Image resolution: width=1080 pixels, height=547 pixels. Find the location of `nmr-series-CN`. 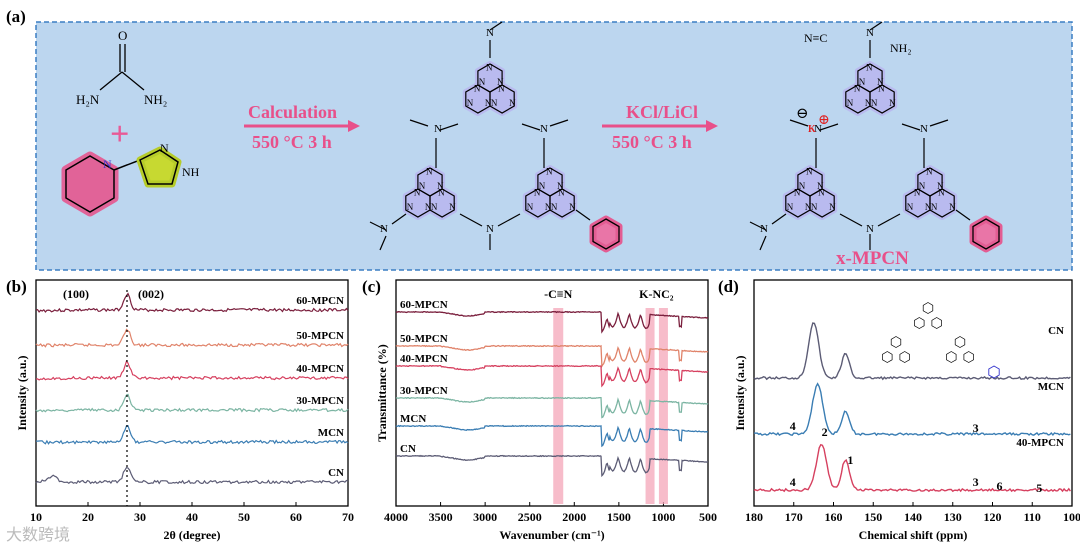

nmr-series-CN is located at coordinates (912, 351).